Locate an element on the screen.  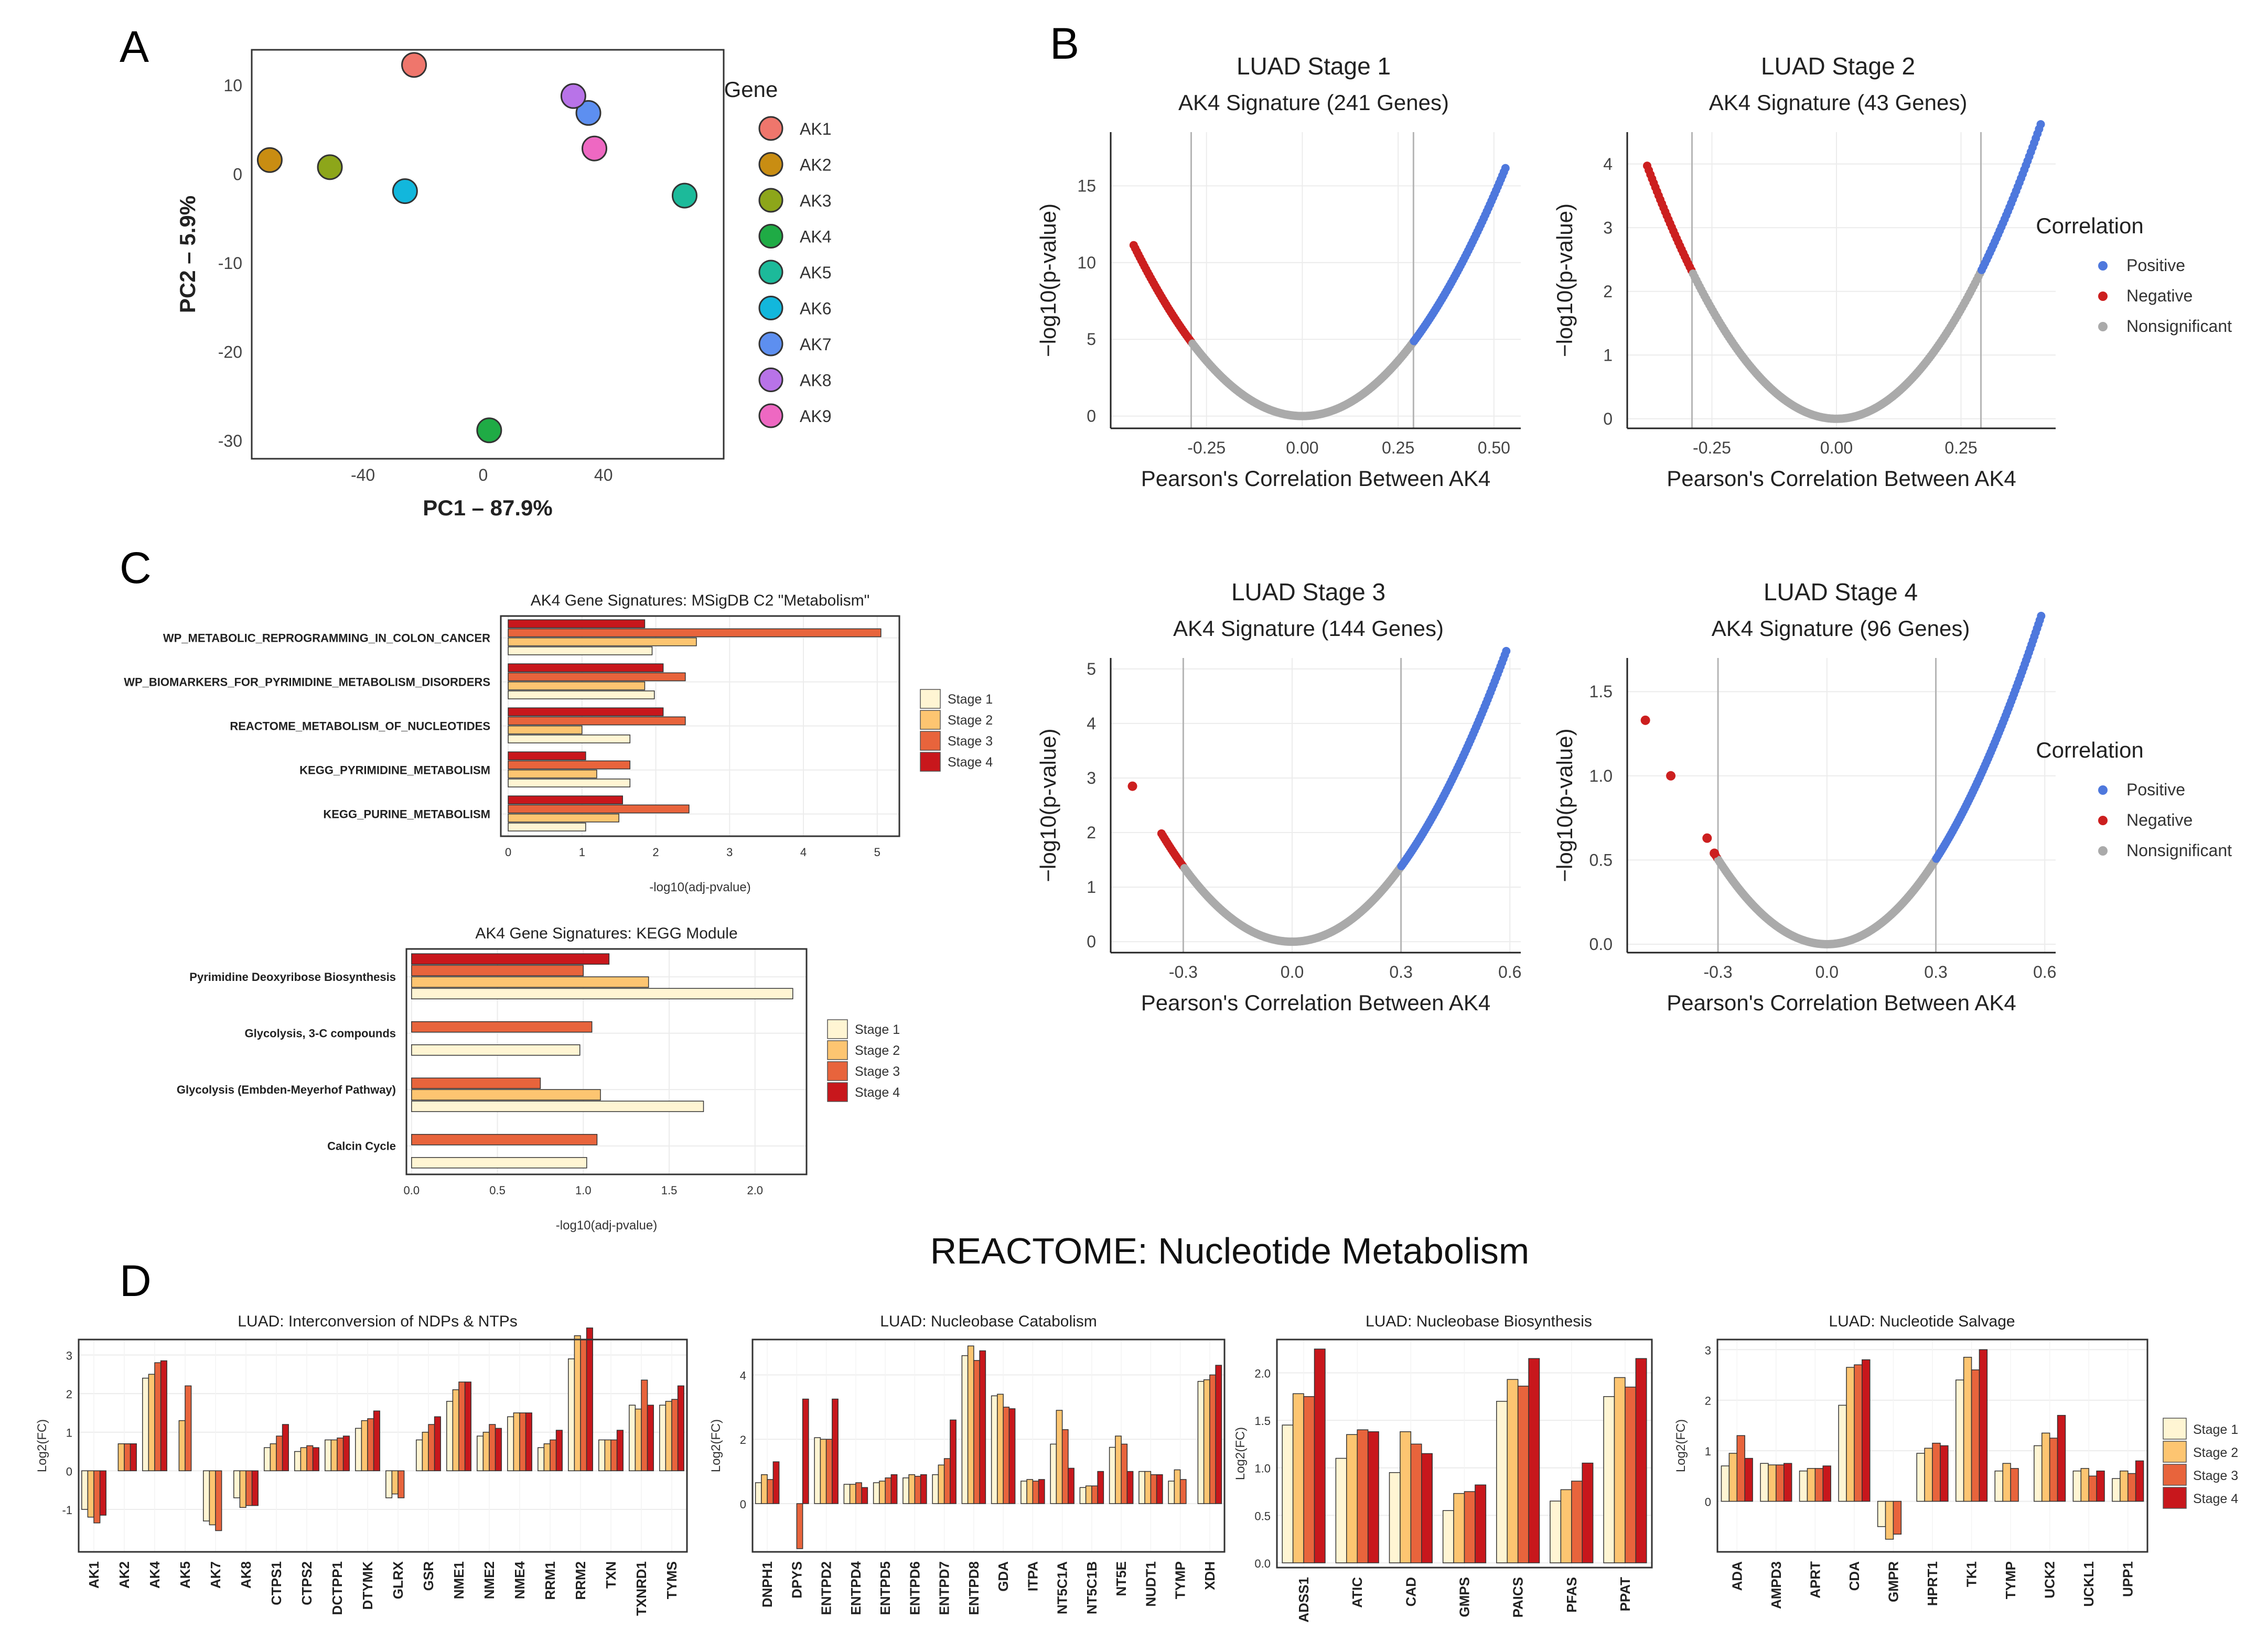
pca-legend-label-ak4: AK4 is located at coordinates (815, 237).